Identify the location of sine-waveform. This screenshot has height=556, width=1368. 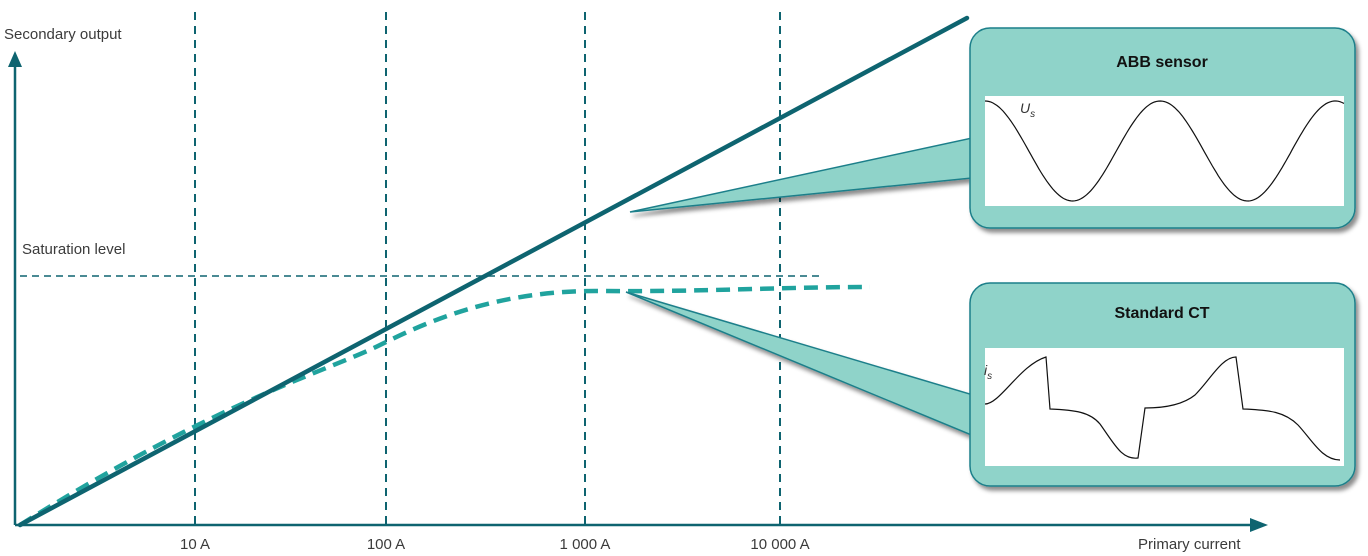
(1164, 151).